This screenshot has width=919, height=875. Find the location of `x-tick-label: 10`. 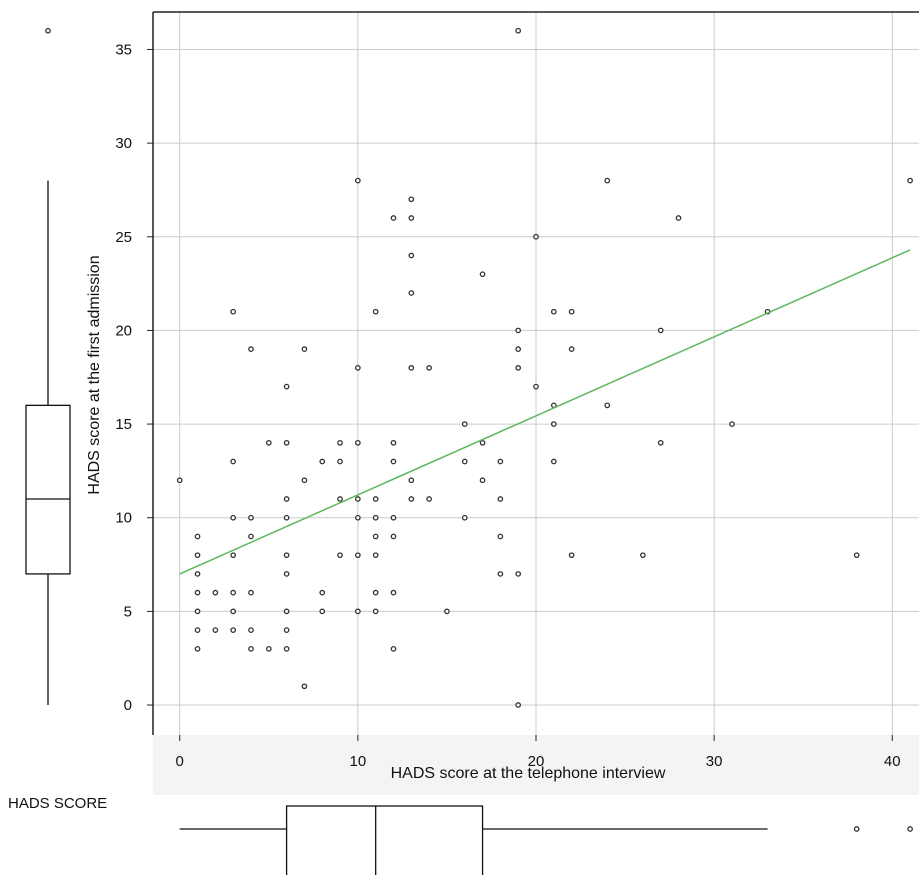

x-tick-label: 10 is located at coordinates (358, 761).